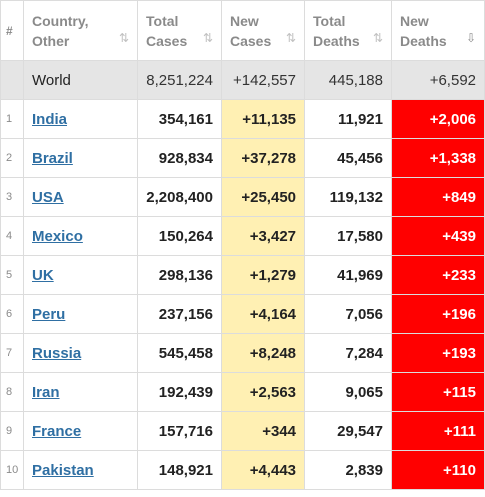 The height and width of the screenshot is (497, 485). What do you see at coordinates (263, 197) in the screenshot?
I see `new-cases-cell: +25,450` at bounding box center [263, 197].